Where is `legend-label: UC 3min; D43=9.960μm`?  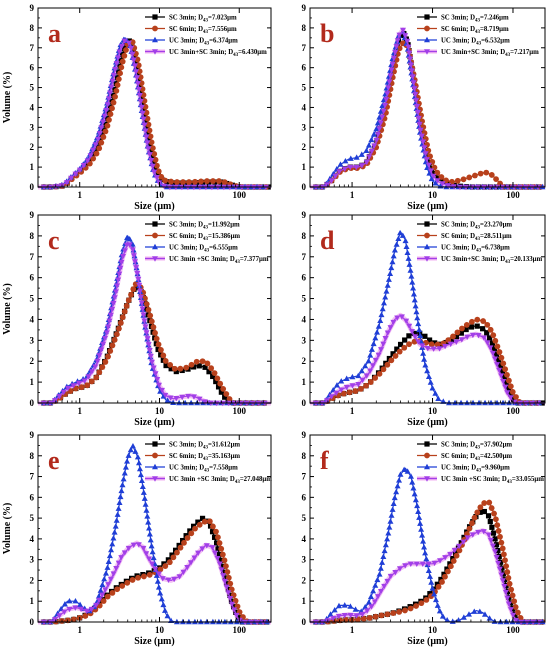
legend-label: UC 3min; D43=9.960μm is located at coordinates (475, 469).